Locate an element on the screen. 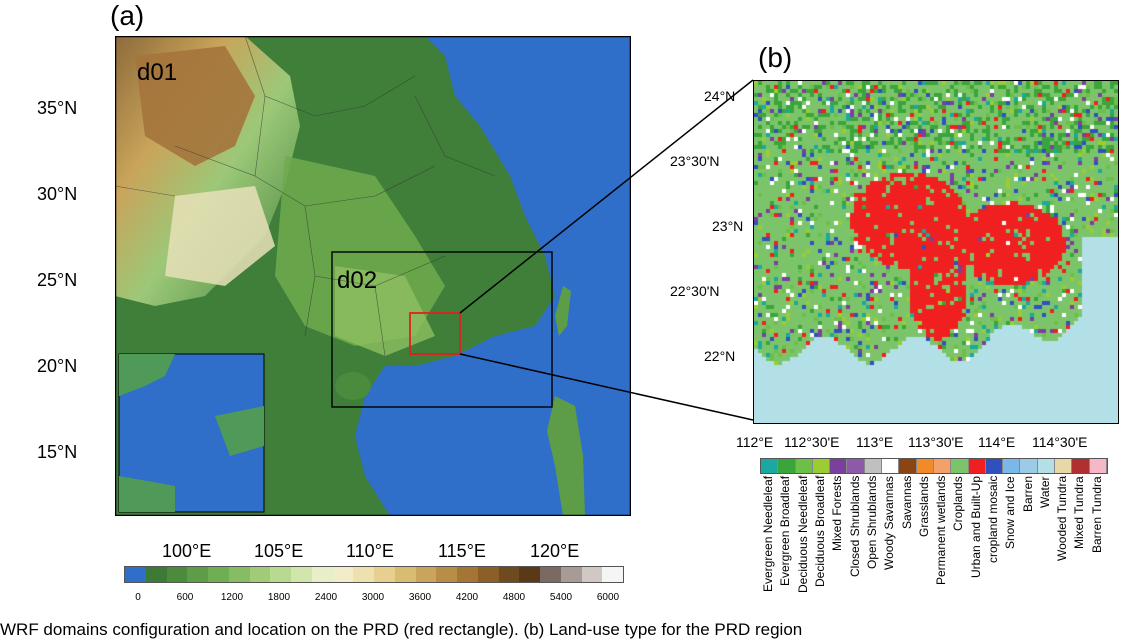 The height and width of the screenshot is (642, 1143). lat-tick-b: 22°N is located at coordinates (720, 356).